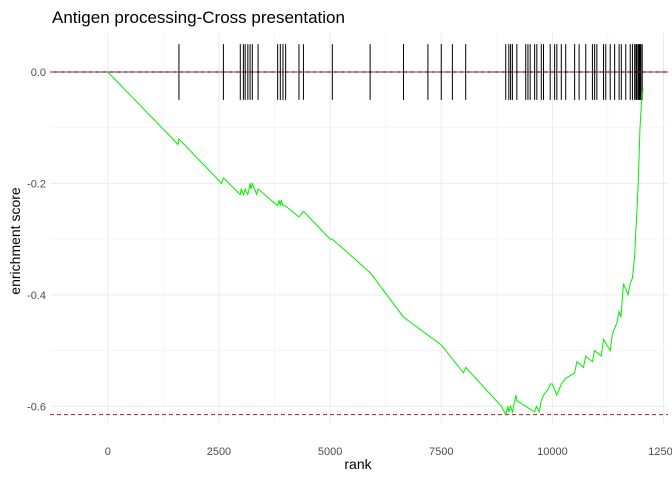 The image size is (672, 480). What do you see at coordinates (36, 296) in the screenshot?
I see `y-tick-label: -0.4` at bounding box center [36, 296].